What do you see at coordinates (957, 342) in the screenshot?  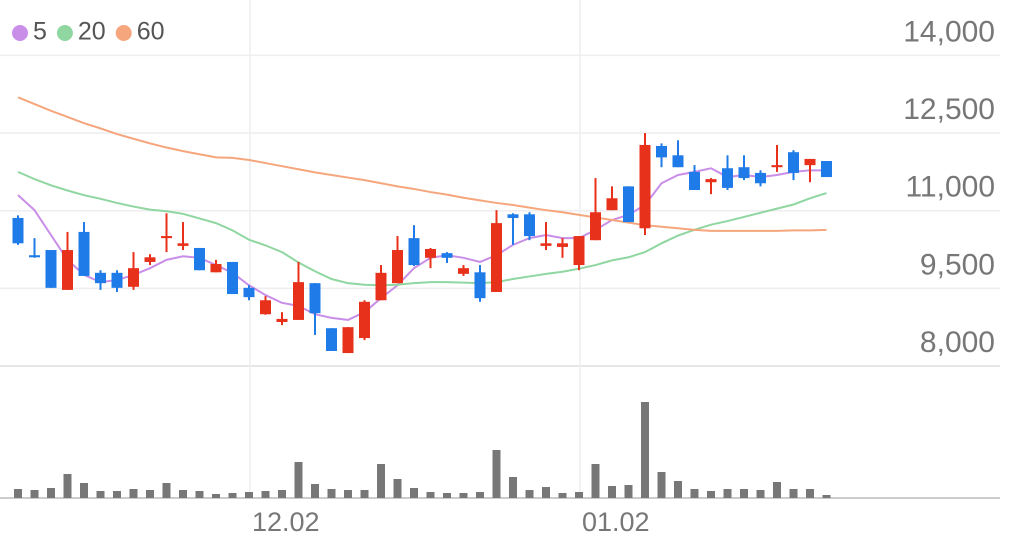 I see `y-tick-label: 8,000` at bounding box center [957, 342].